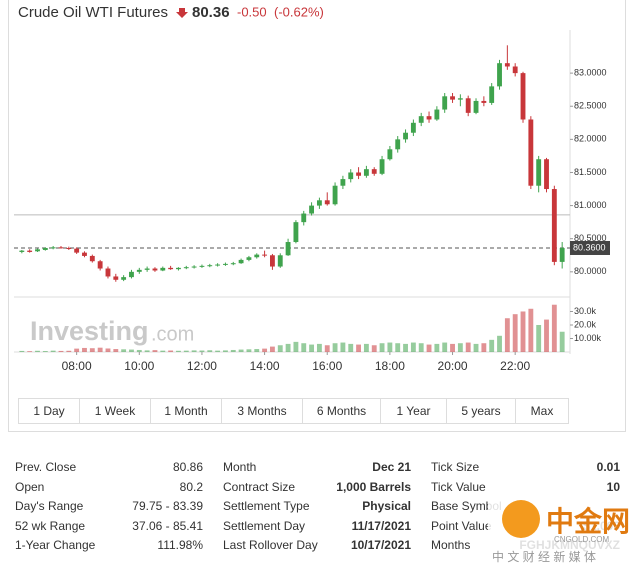  Describe the element at coordinates (93, 12) in the screenshot. I see `instrument-title: Crude Oil WTI Futures` at that location.